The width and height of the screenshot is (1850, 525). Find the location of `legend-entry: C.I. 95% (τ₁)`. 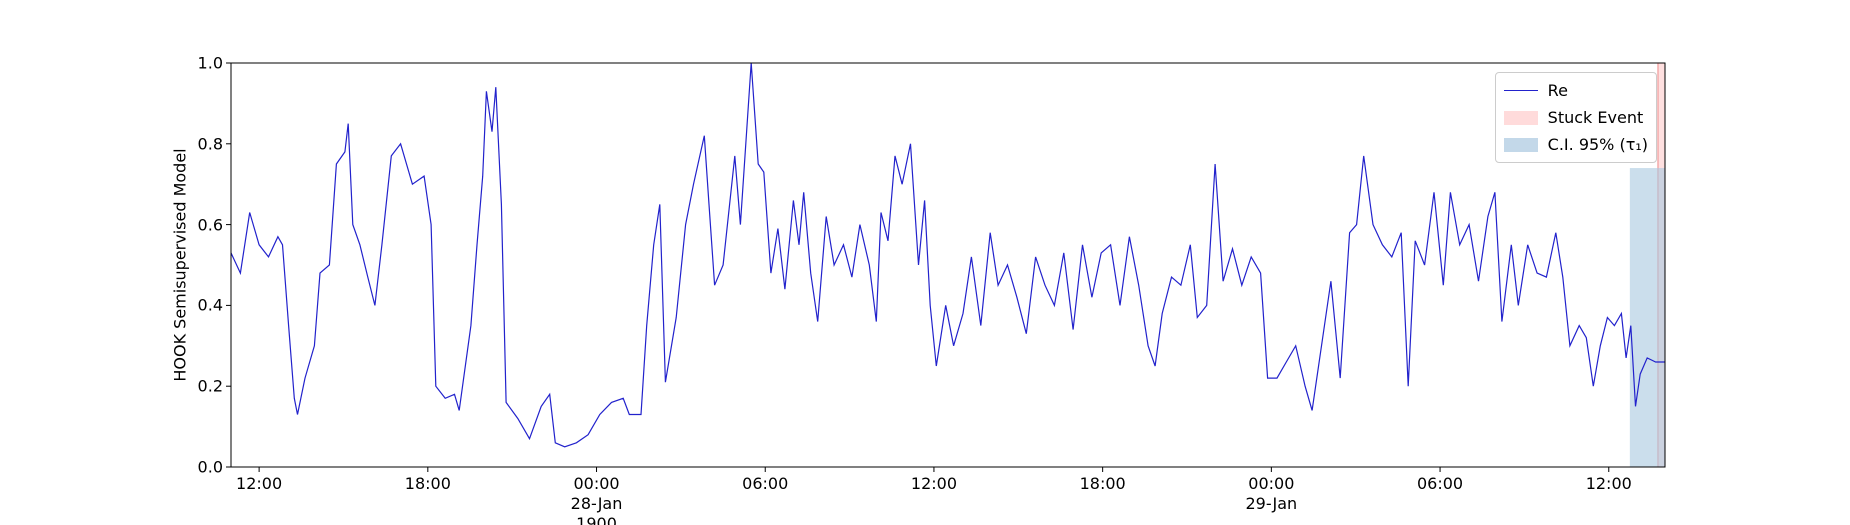

legend-entry: C.I. 95% (τ₁) is located at coordinates (1575, 144).